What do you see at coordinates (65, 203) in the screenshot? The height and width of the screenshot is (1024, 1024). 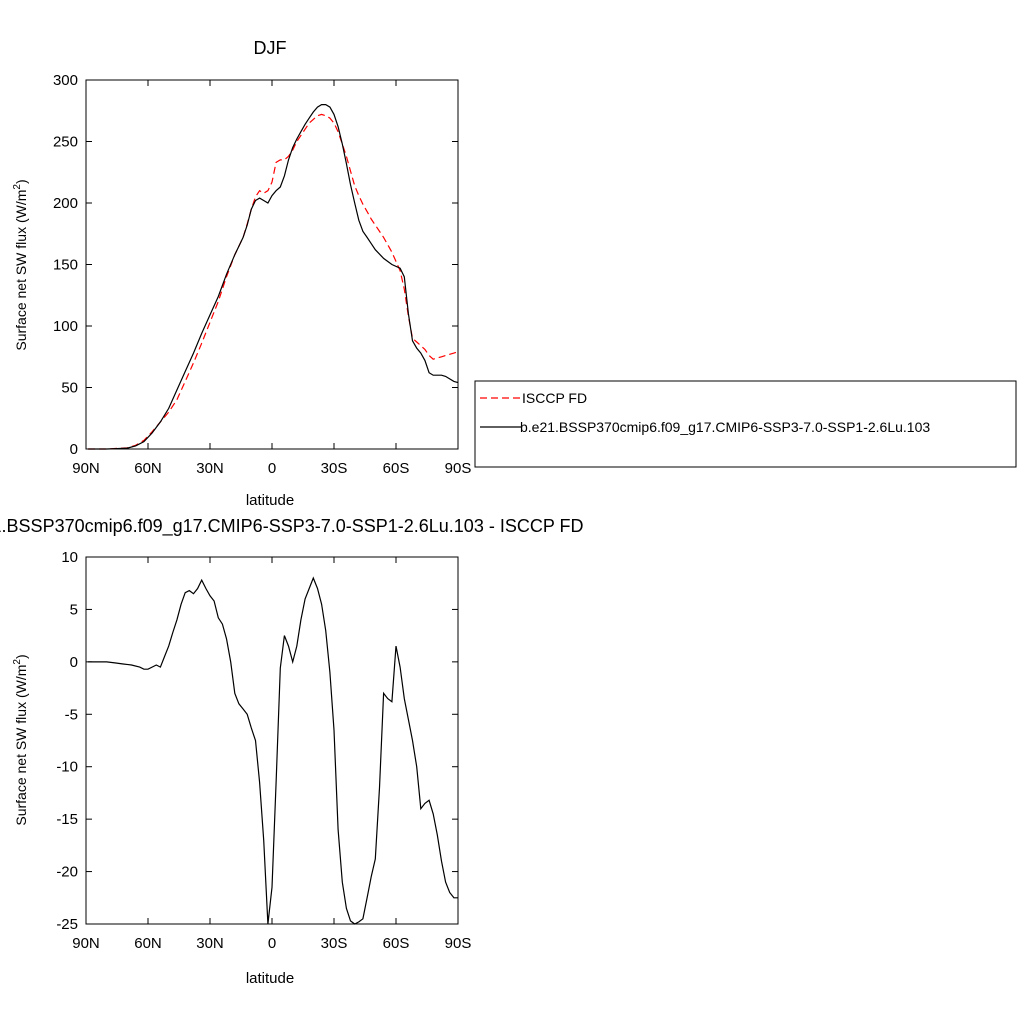 I see `y-tick-label: 200` at bounding box center [65, 203].